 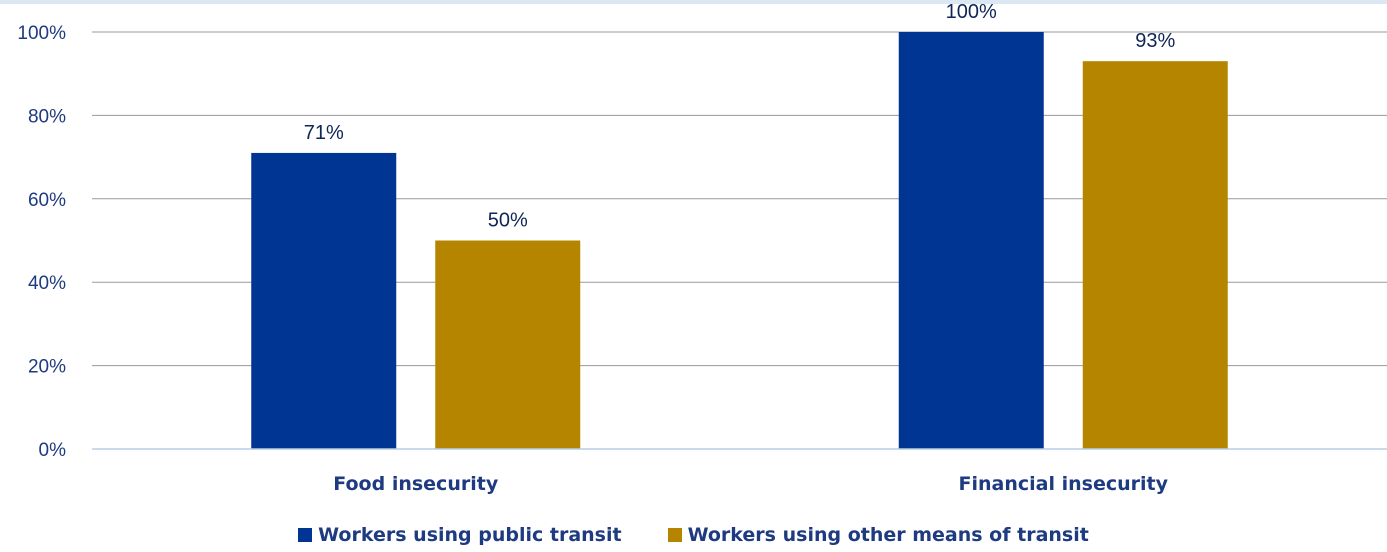 What do you see at coordinates (508, 221) in the screenshot?
I see `data-label: 50%` at bounding box center [508, 221].